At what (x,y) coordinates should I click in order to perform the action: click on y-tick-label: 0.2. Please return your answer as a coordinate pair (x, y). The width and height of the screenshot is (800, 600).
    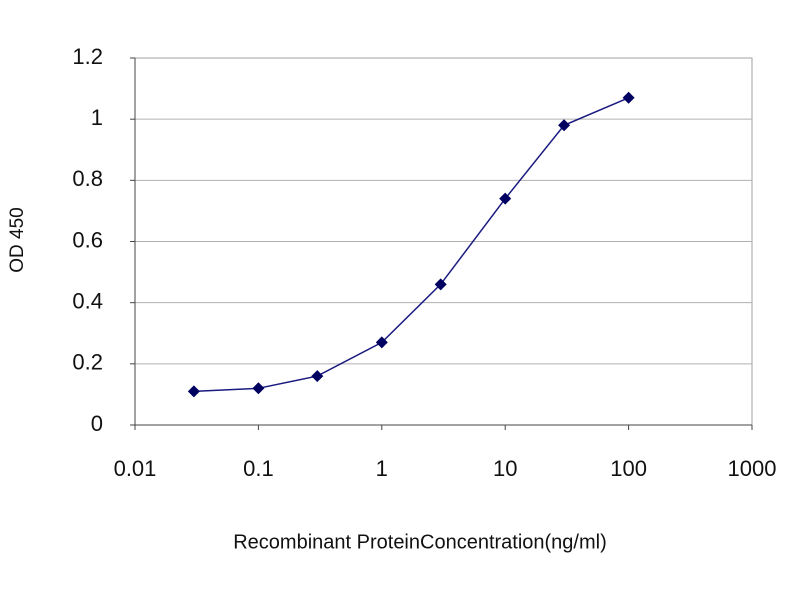
    Looking at the image, I should click on (87, 362).